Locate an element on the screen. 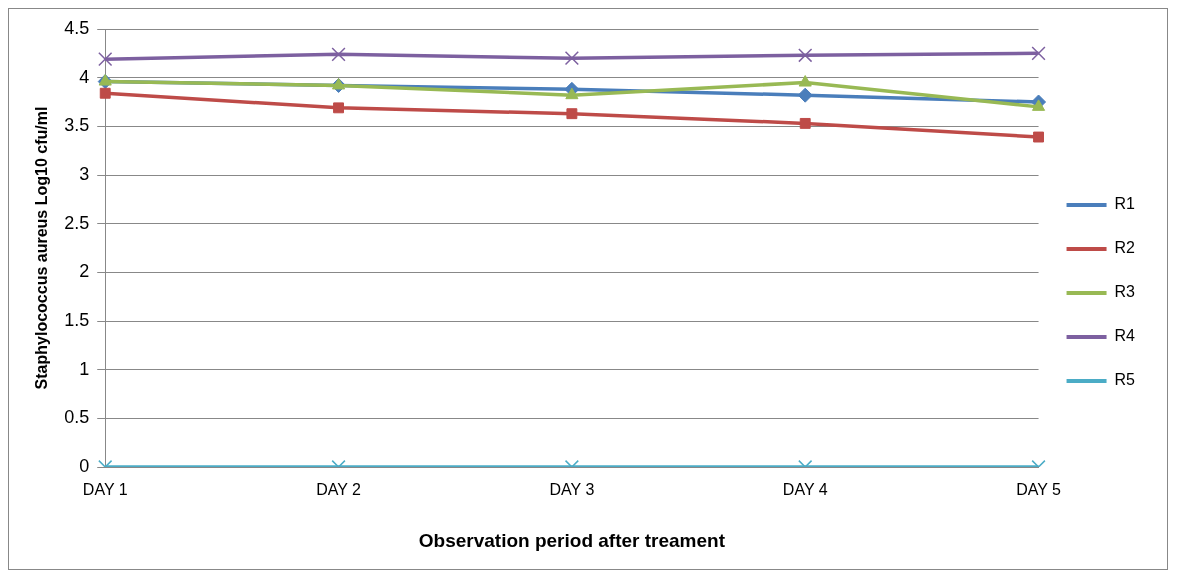 This screenshot has height=579, width=1177. x-tick-label: DAY 2 is located at coordinates (339, 490).